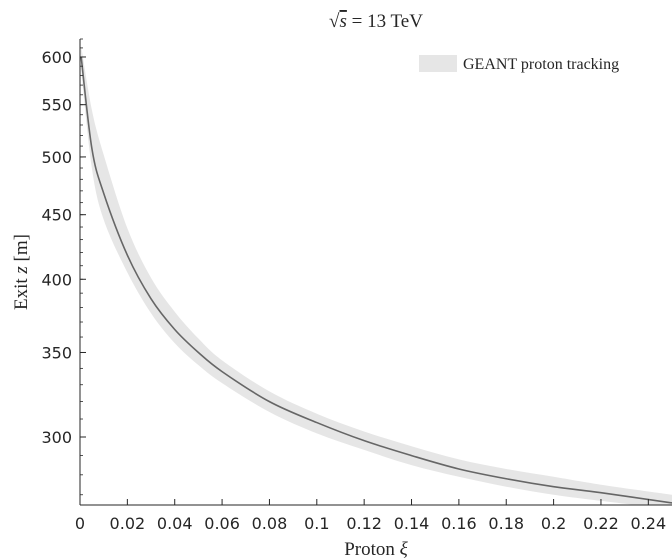  Describe the element at coordinates (541, 64) in the screenshot. I see `legend-label-band: GEANT proton tracking` at that location.